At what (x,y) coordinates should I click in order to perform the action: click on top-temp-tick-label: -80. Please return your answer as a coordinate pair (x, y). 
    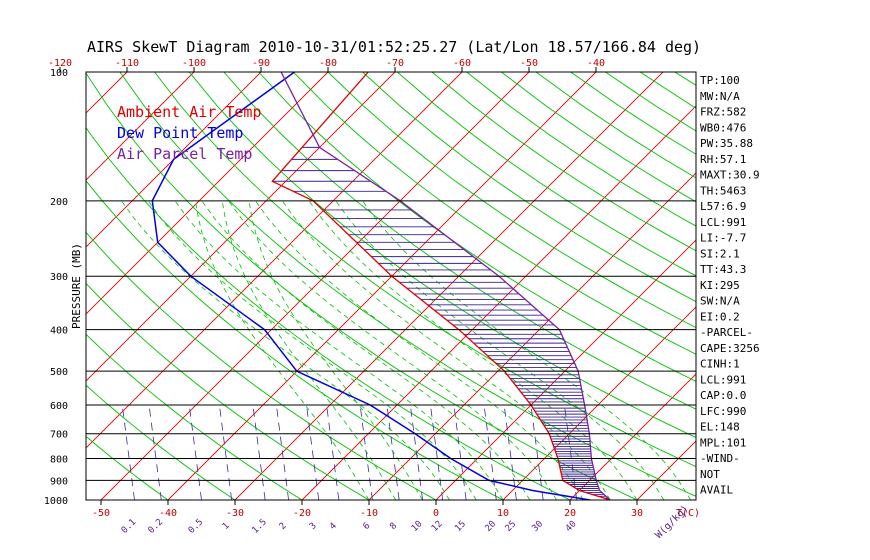
    Looking at the image, I should click on (328, 63).